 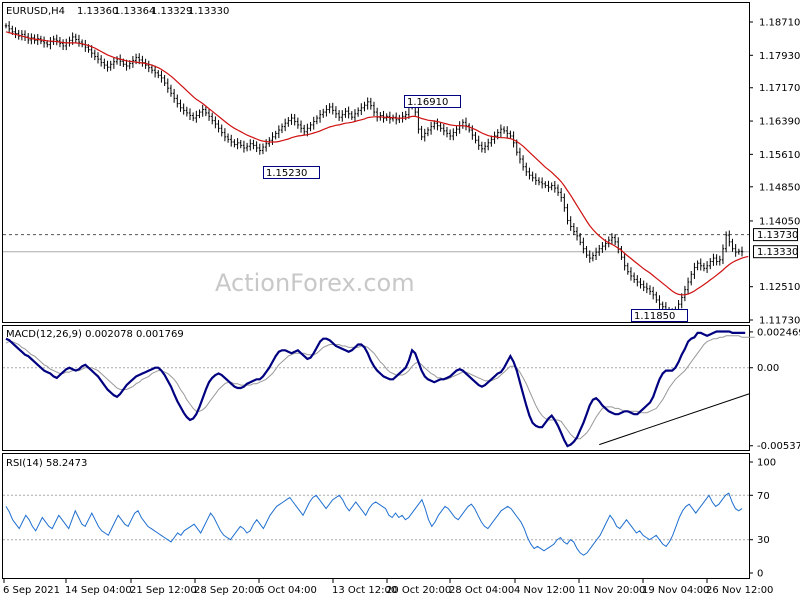 I want to click on annotation-mid-box, so click(x=291, y=172).